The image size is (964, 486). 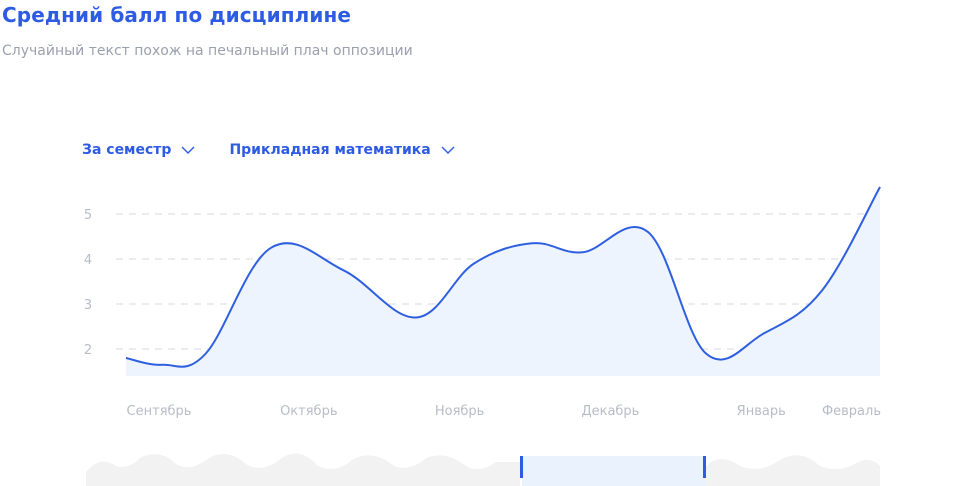 What do you see at coordinates (761, 411) in the screenshot?
I see `x-tick-label: Январь` at bounding box center [761, 411].